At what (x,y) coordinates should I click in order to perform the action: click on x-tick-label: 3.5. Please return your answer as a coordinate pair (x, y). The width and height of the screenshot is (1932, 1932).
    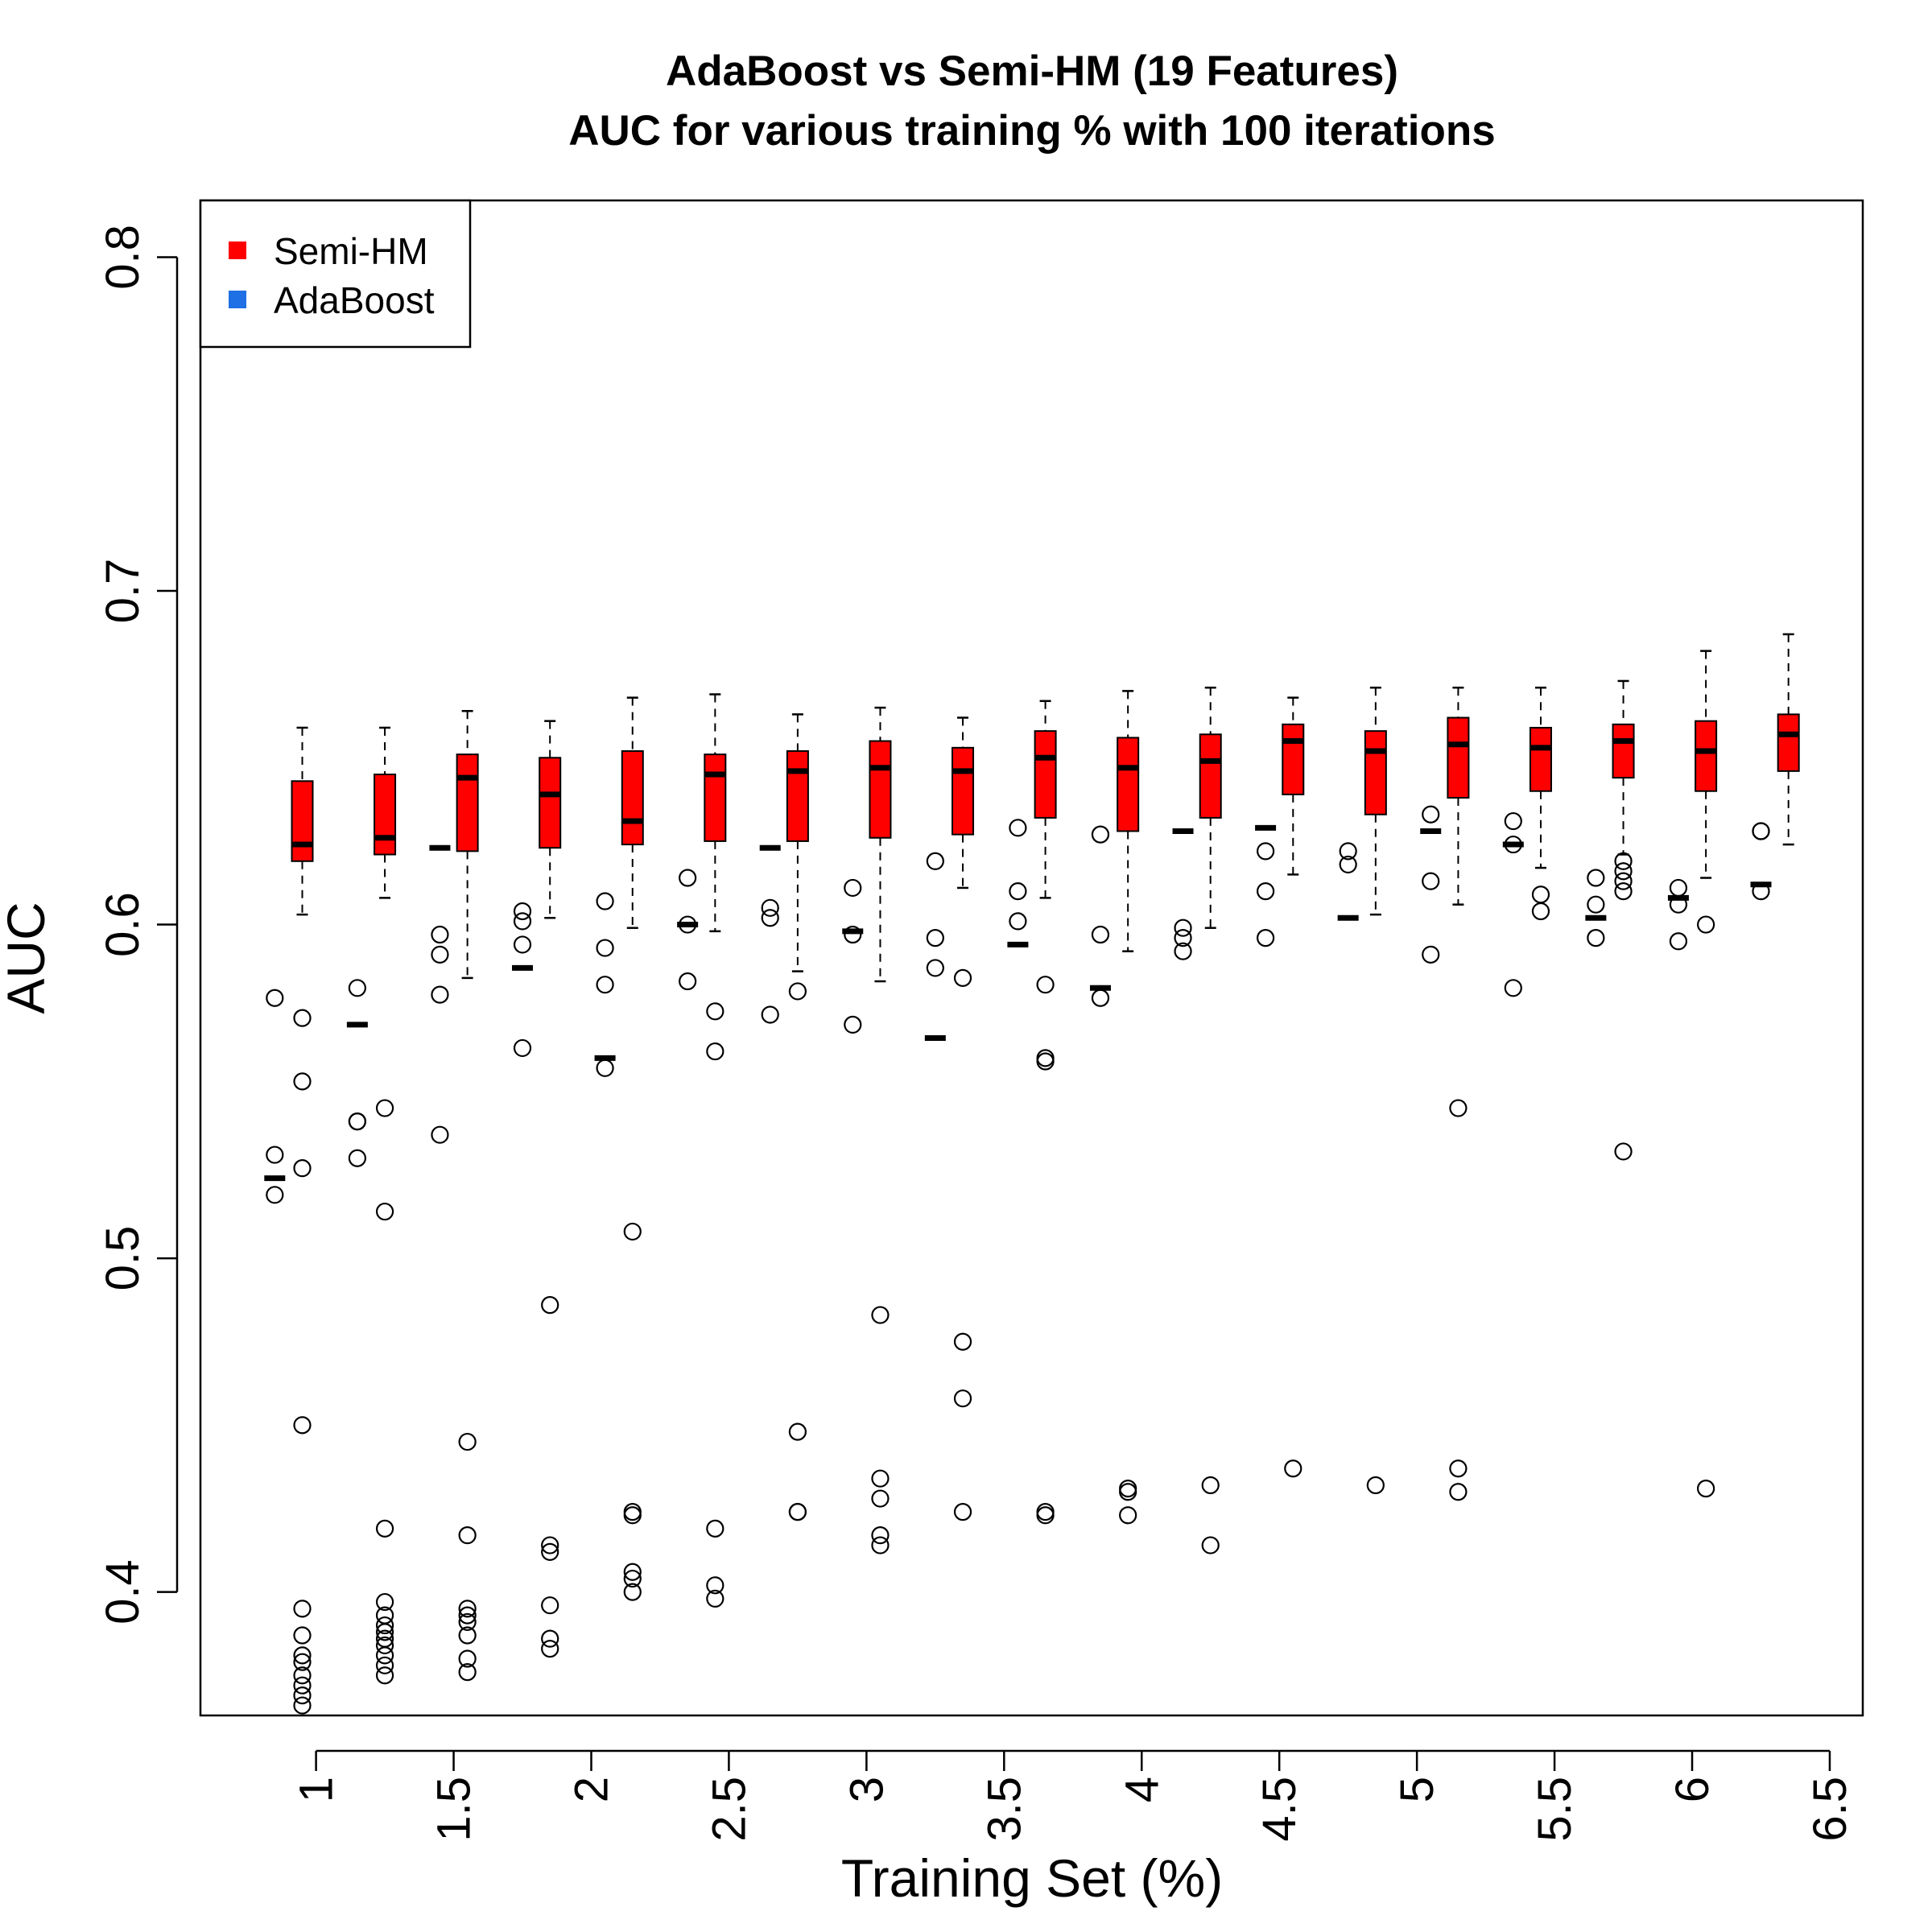
    Looking at the image, I should click on (1004, 1809).